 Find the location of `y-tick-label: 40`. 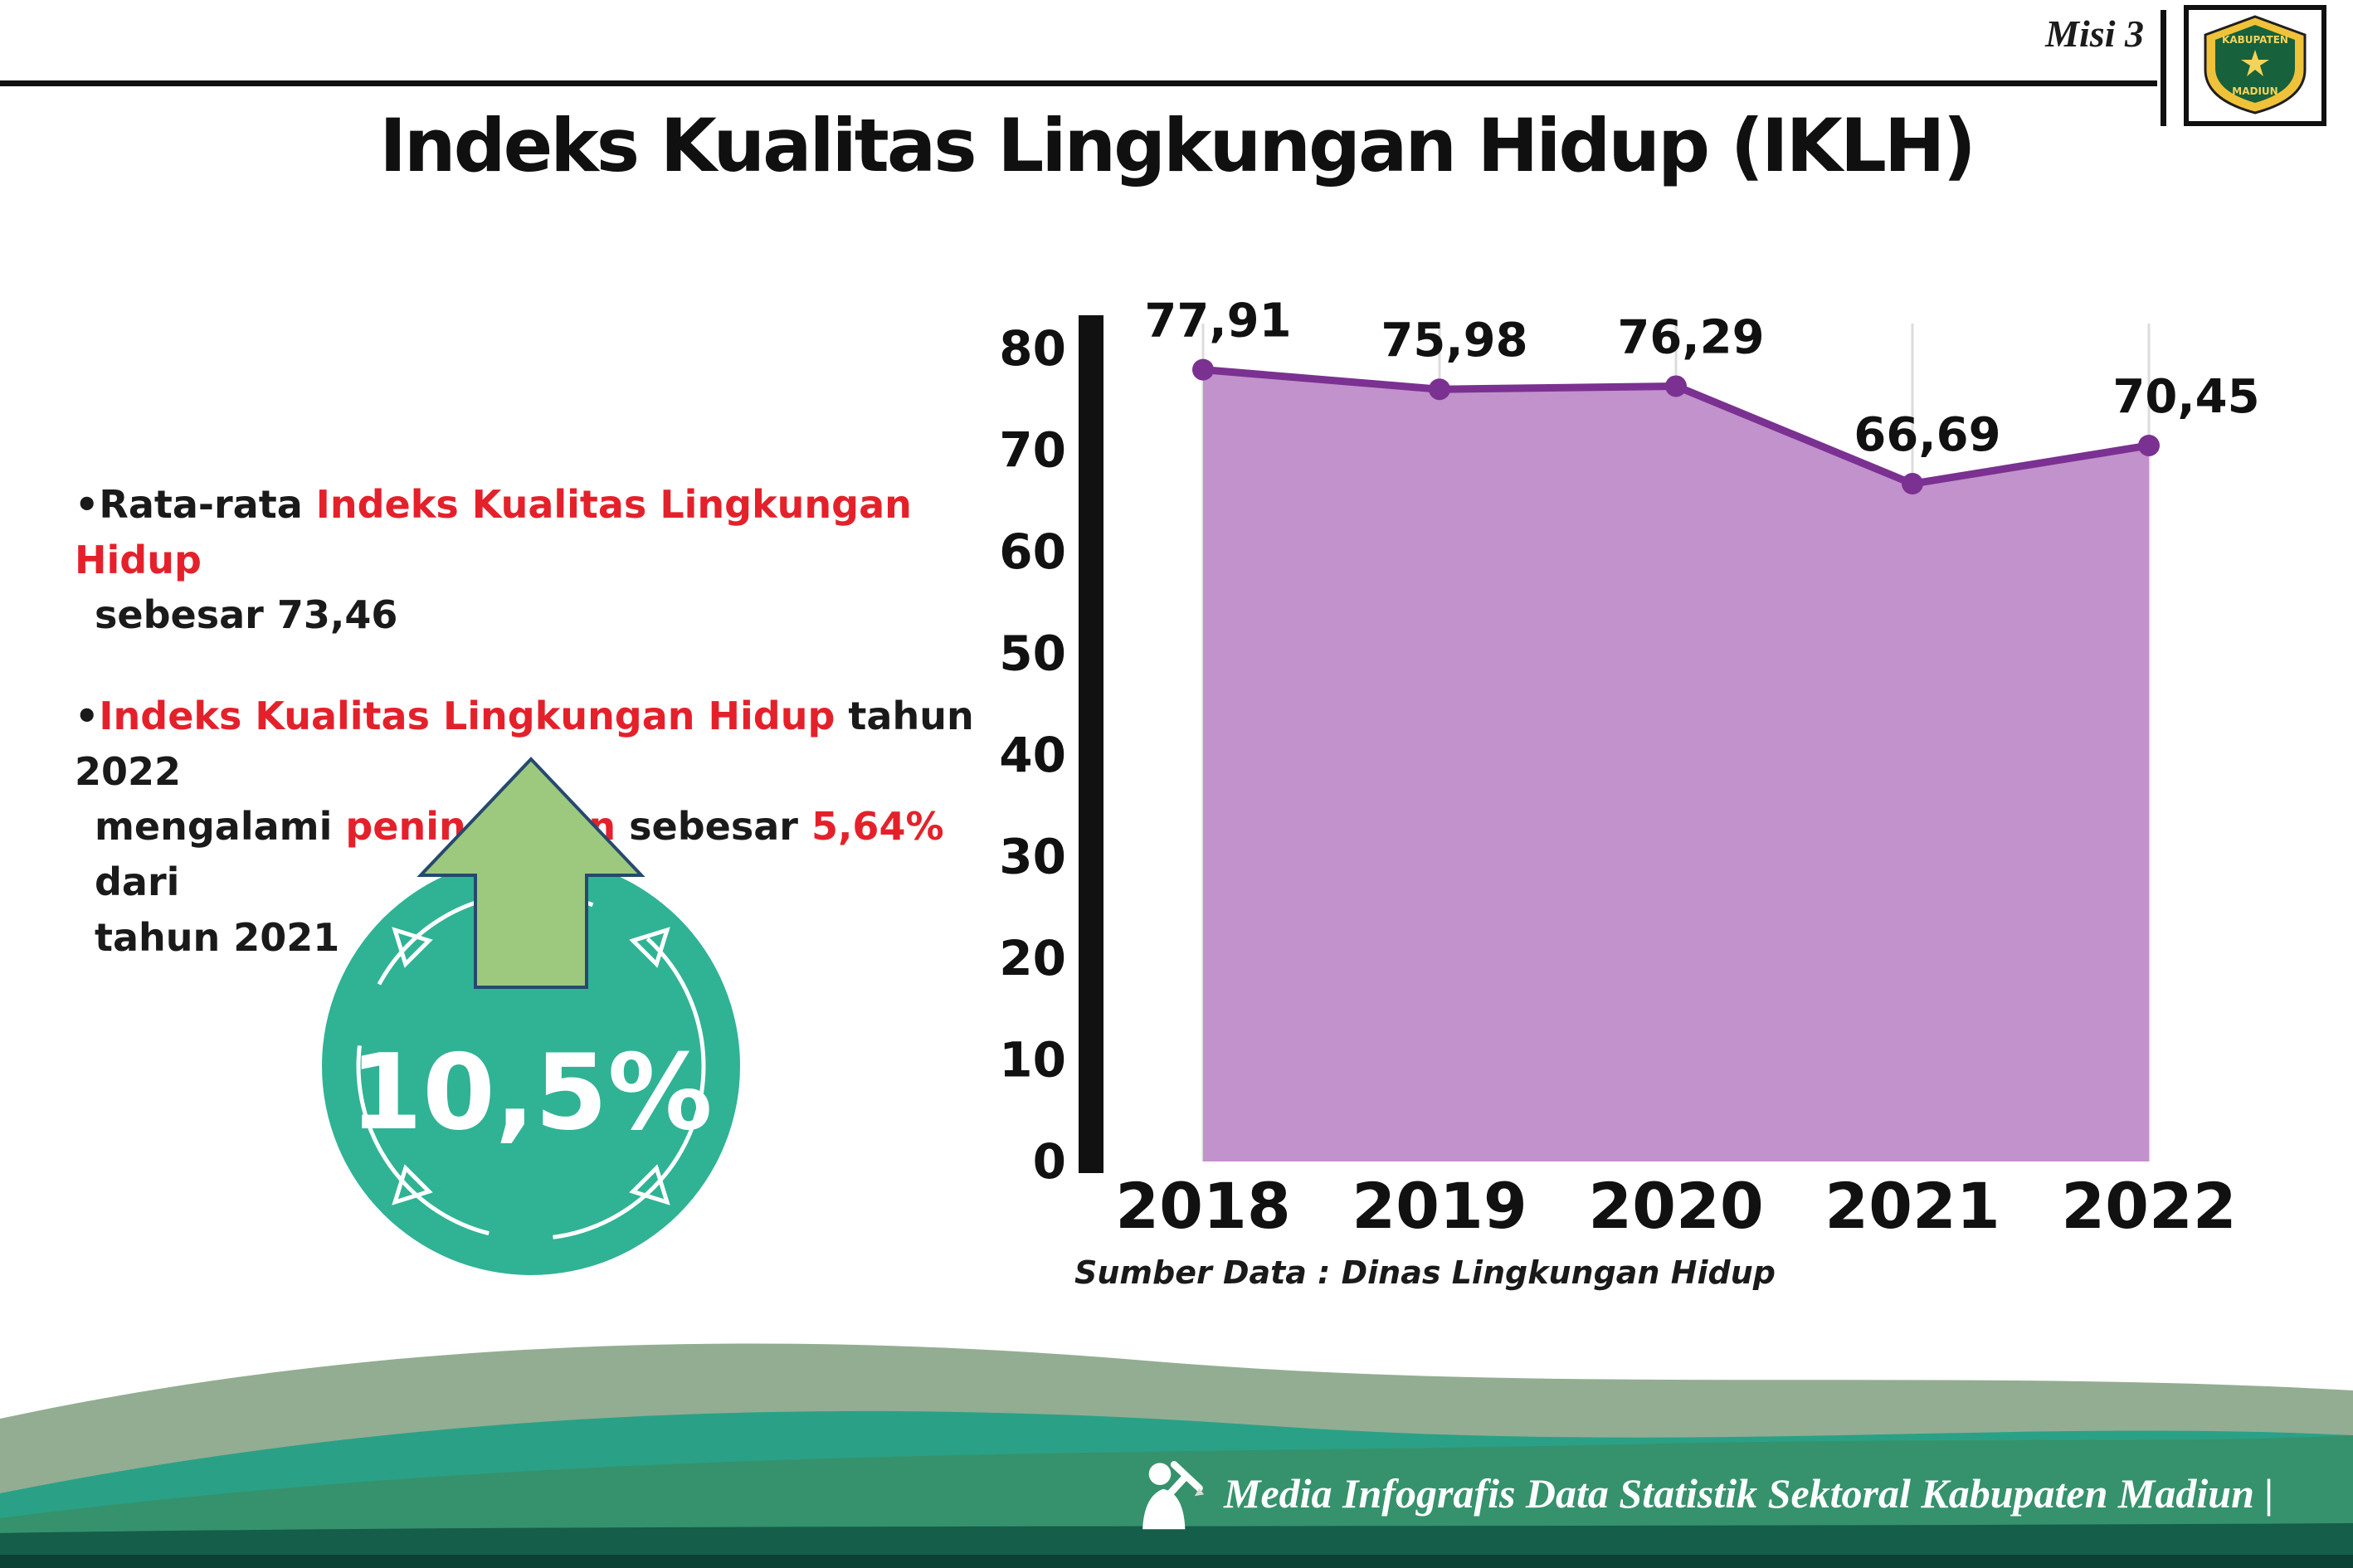

y-tick-label: 40 is located at coordinates (1032, 755).